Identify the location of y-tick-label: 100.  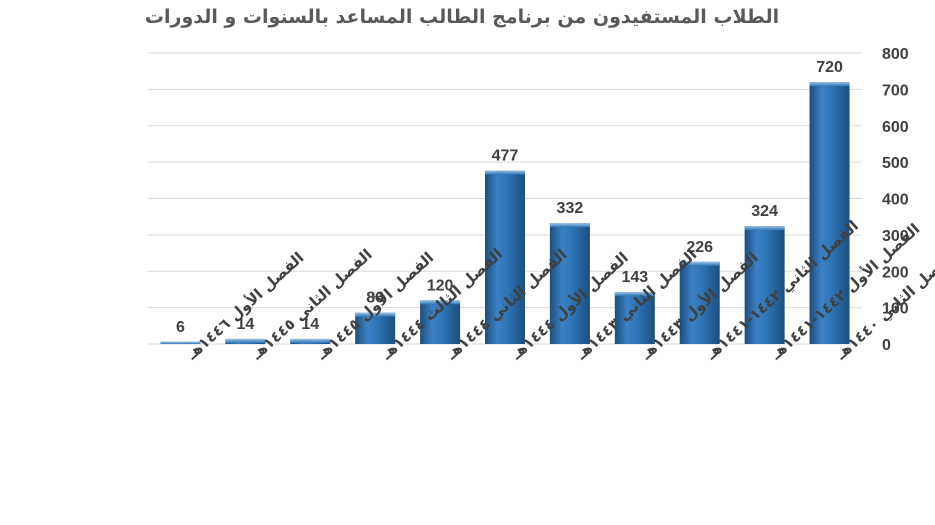
(895, 309).